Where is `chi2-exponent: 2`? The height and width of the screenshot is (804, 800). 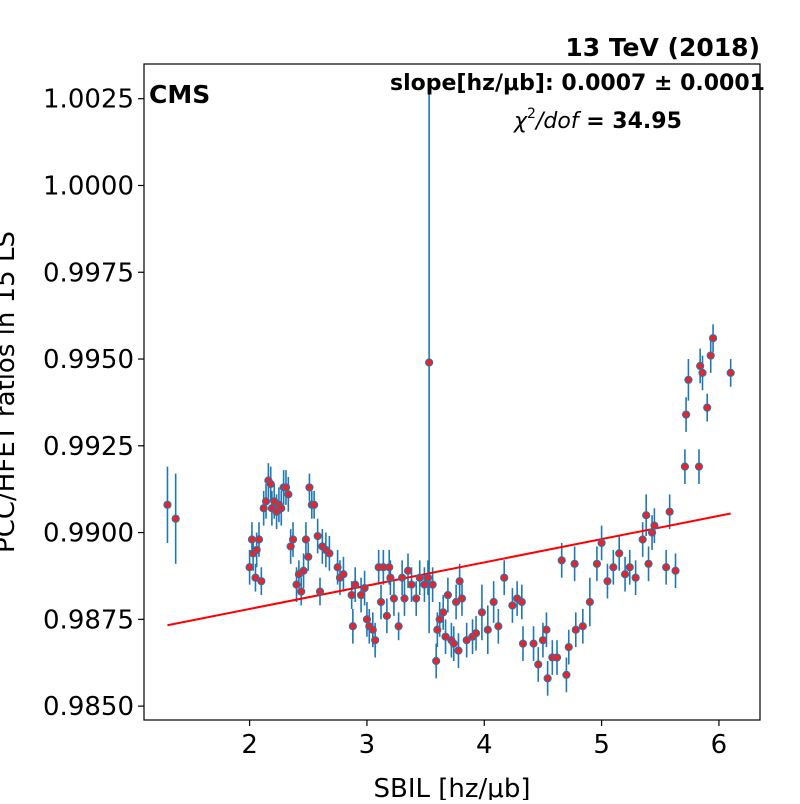 chi2-exponent: 2 is located at coordinates (531, 114).